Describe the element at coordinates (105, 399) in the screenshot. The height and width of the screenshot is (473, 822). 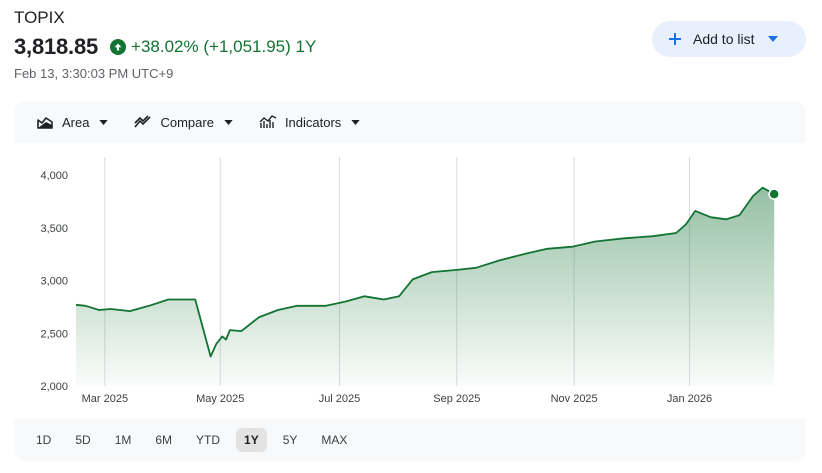
I see `x-tick-label: Mar 2025` at that location.